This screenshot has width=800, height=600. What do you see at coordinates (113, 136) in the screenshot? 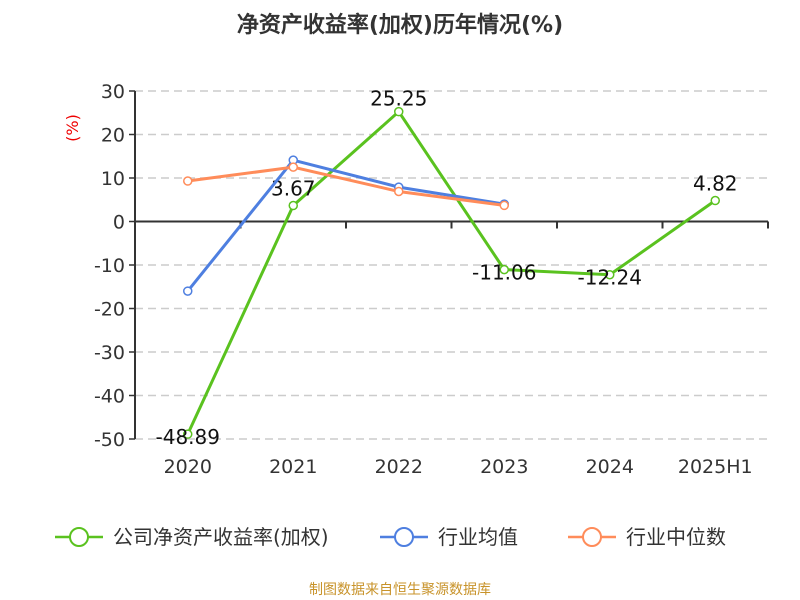
I see `y-tick-label: 20` at bounding box center [113, 136].